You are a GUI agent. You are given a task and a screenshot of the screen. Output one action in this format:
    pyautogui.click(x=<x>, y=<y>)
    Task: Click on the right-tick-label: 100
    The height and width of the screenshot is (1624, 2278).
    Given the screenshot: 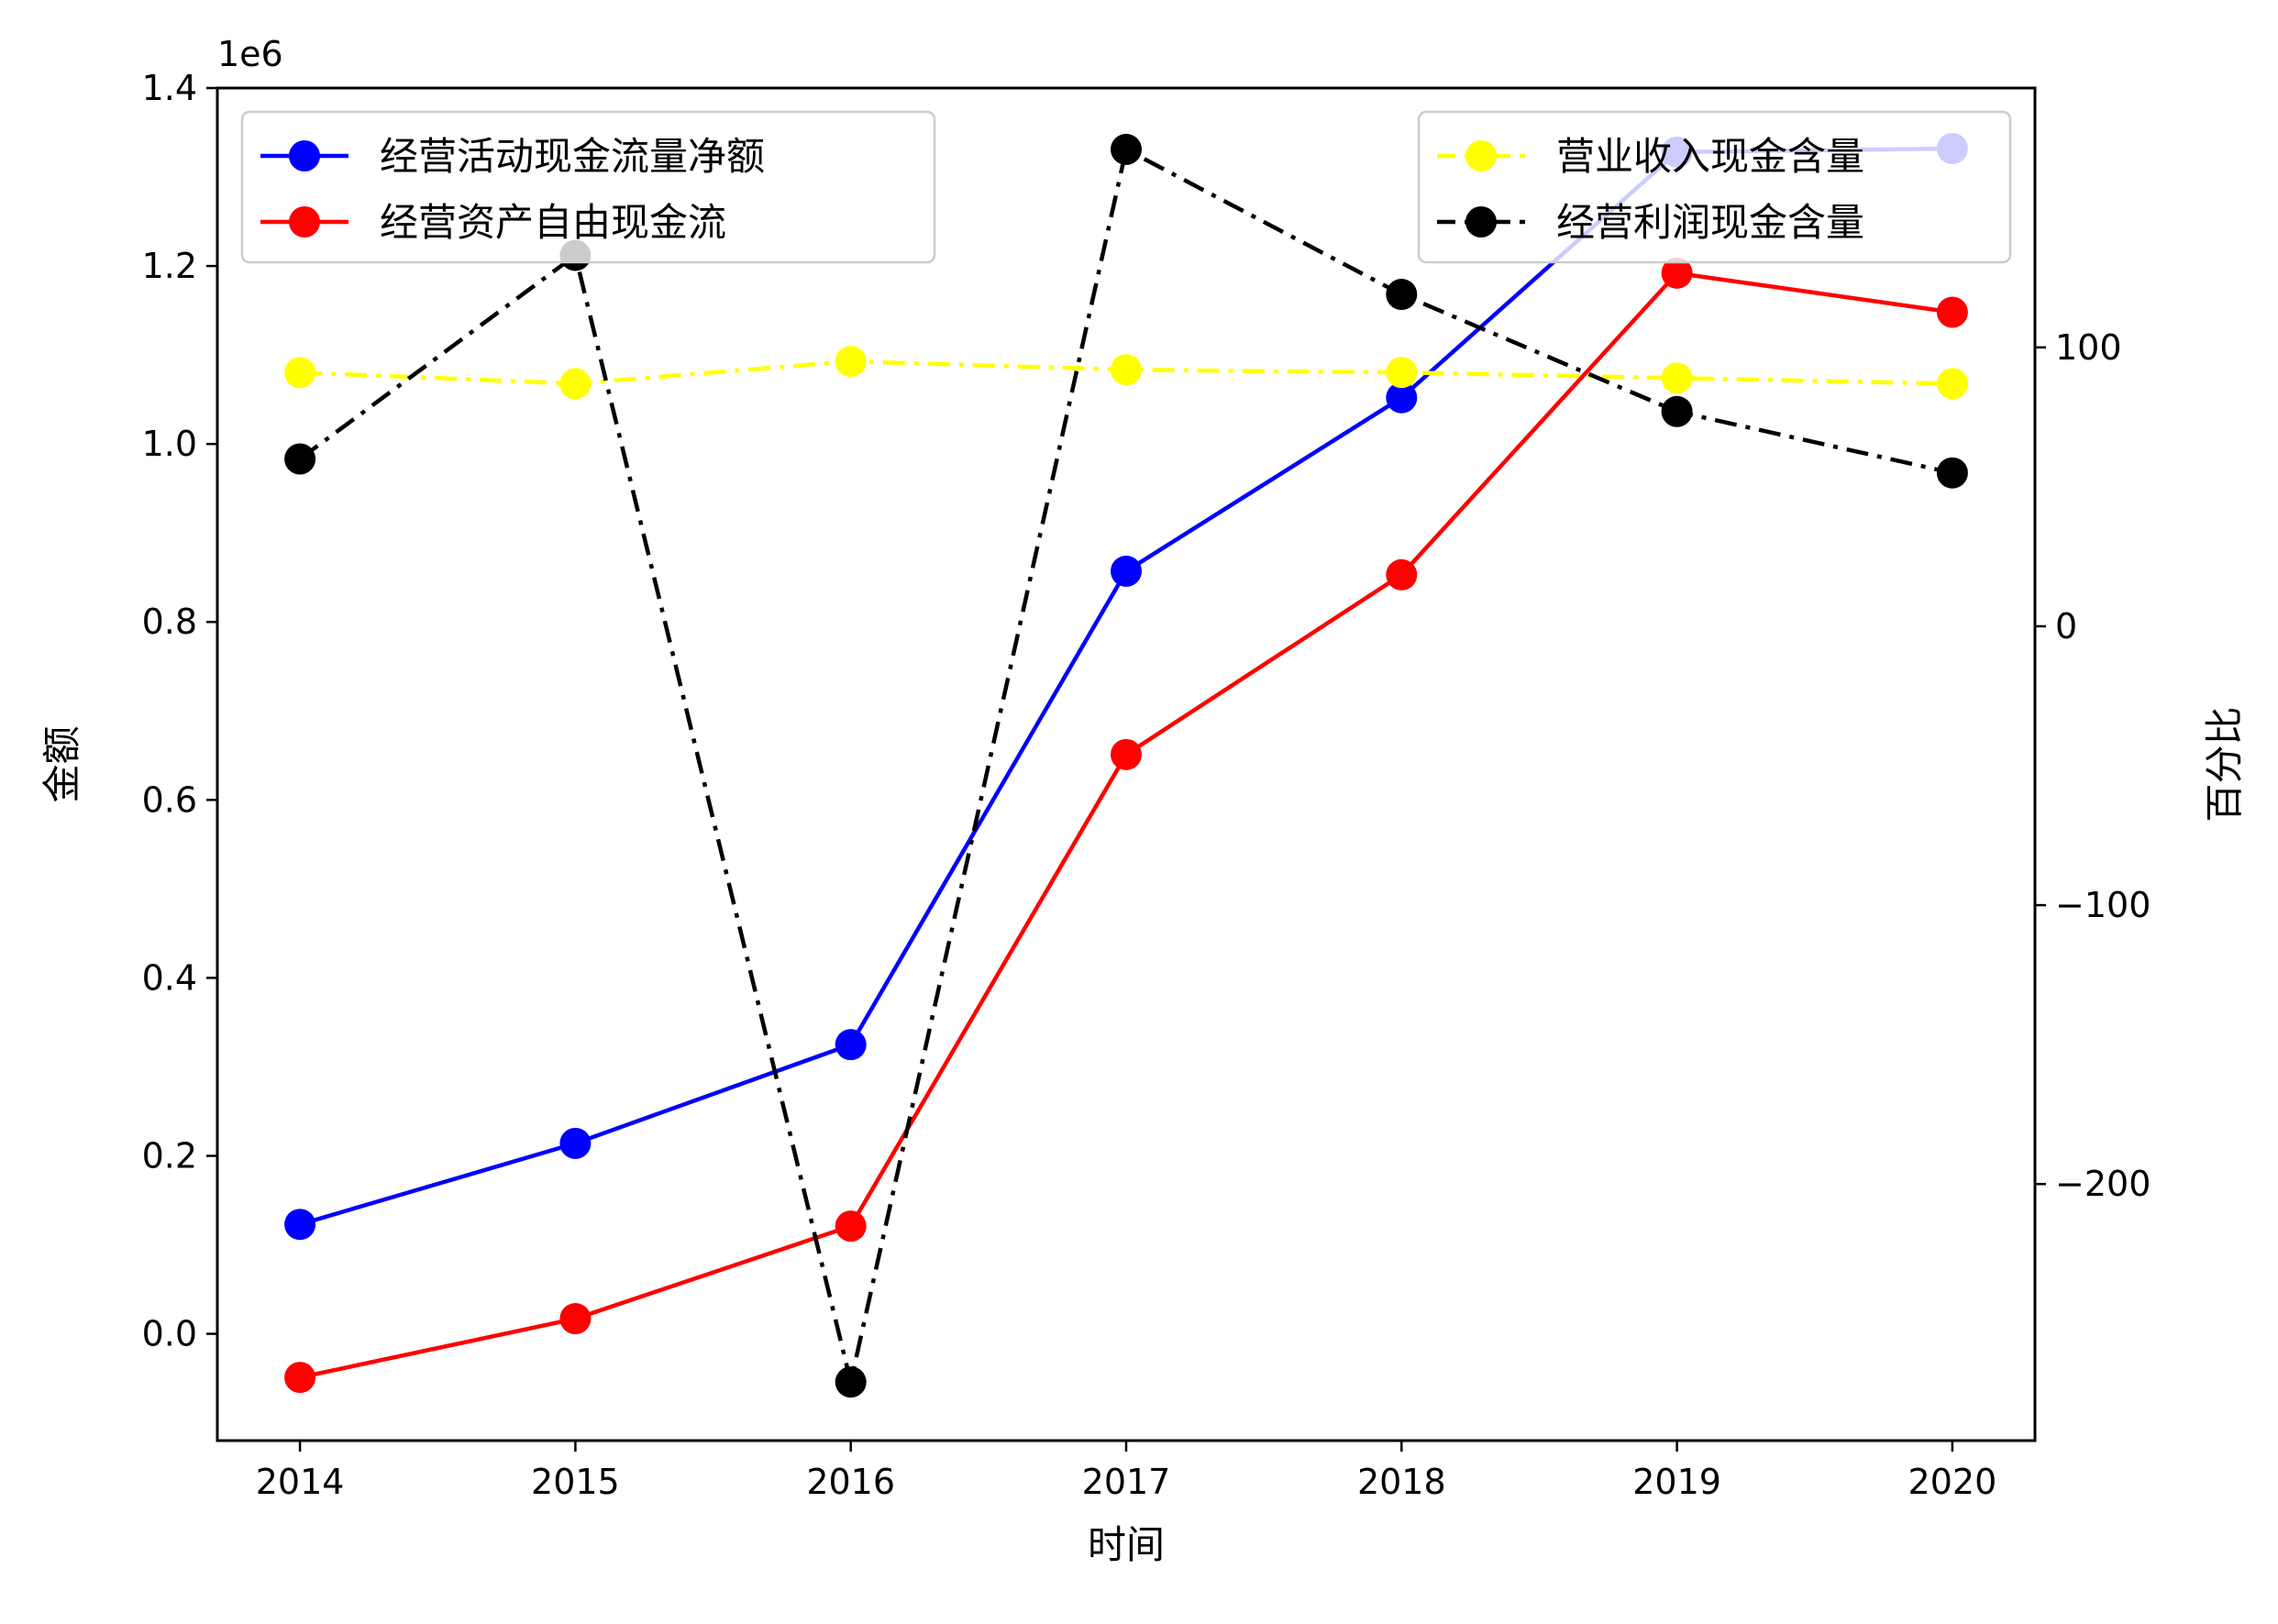 What is the action you would take?
    pyautogui.click(x=2088, y=347)
    